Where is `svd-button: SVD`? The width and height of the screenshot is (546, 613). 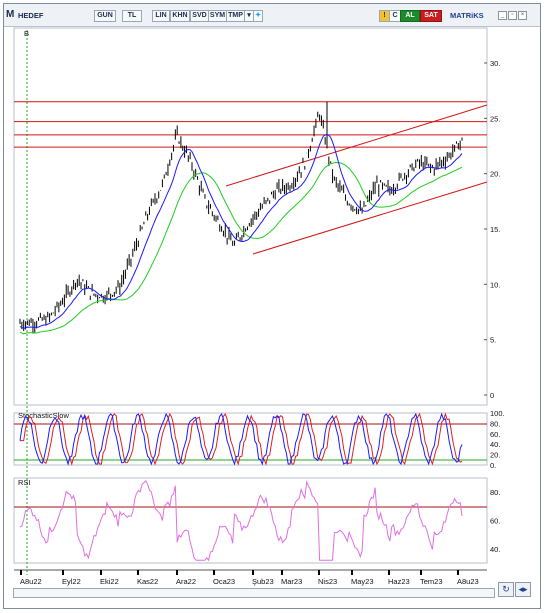 svd-button: SVD is located at coordinates (199, 16).